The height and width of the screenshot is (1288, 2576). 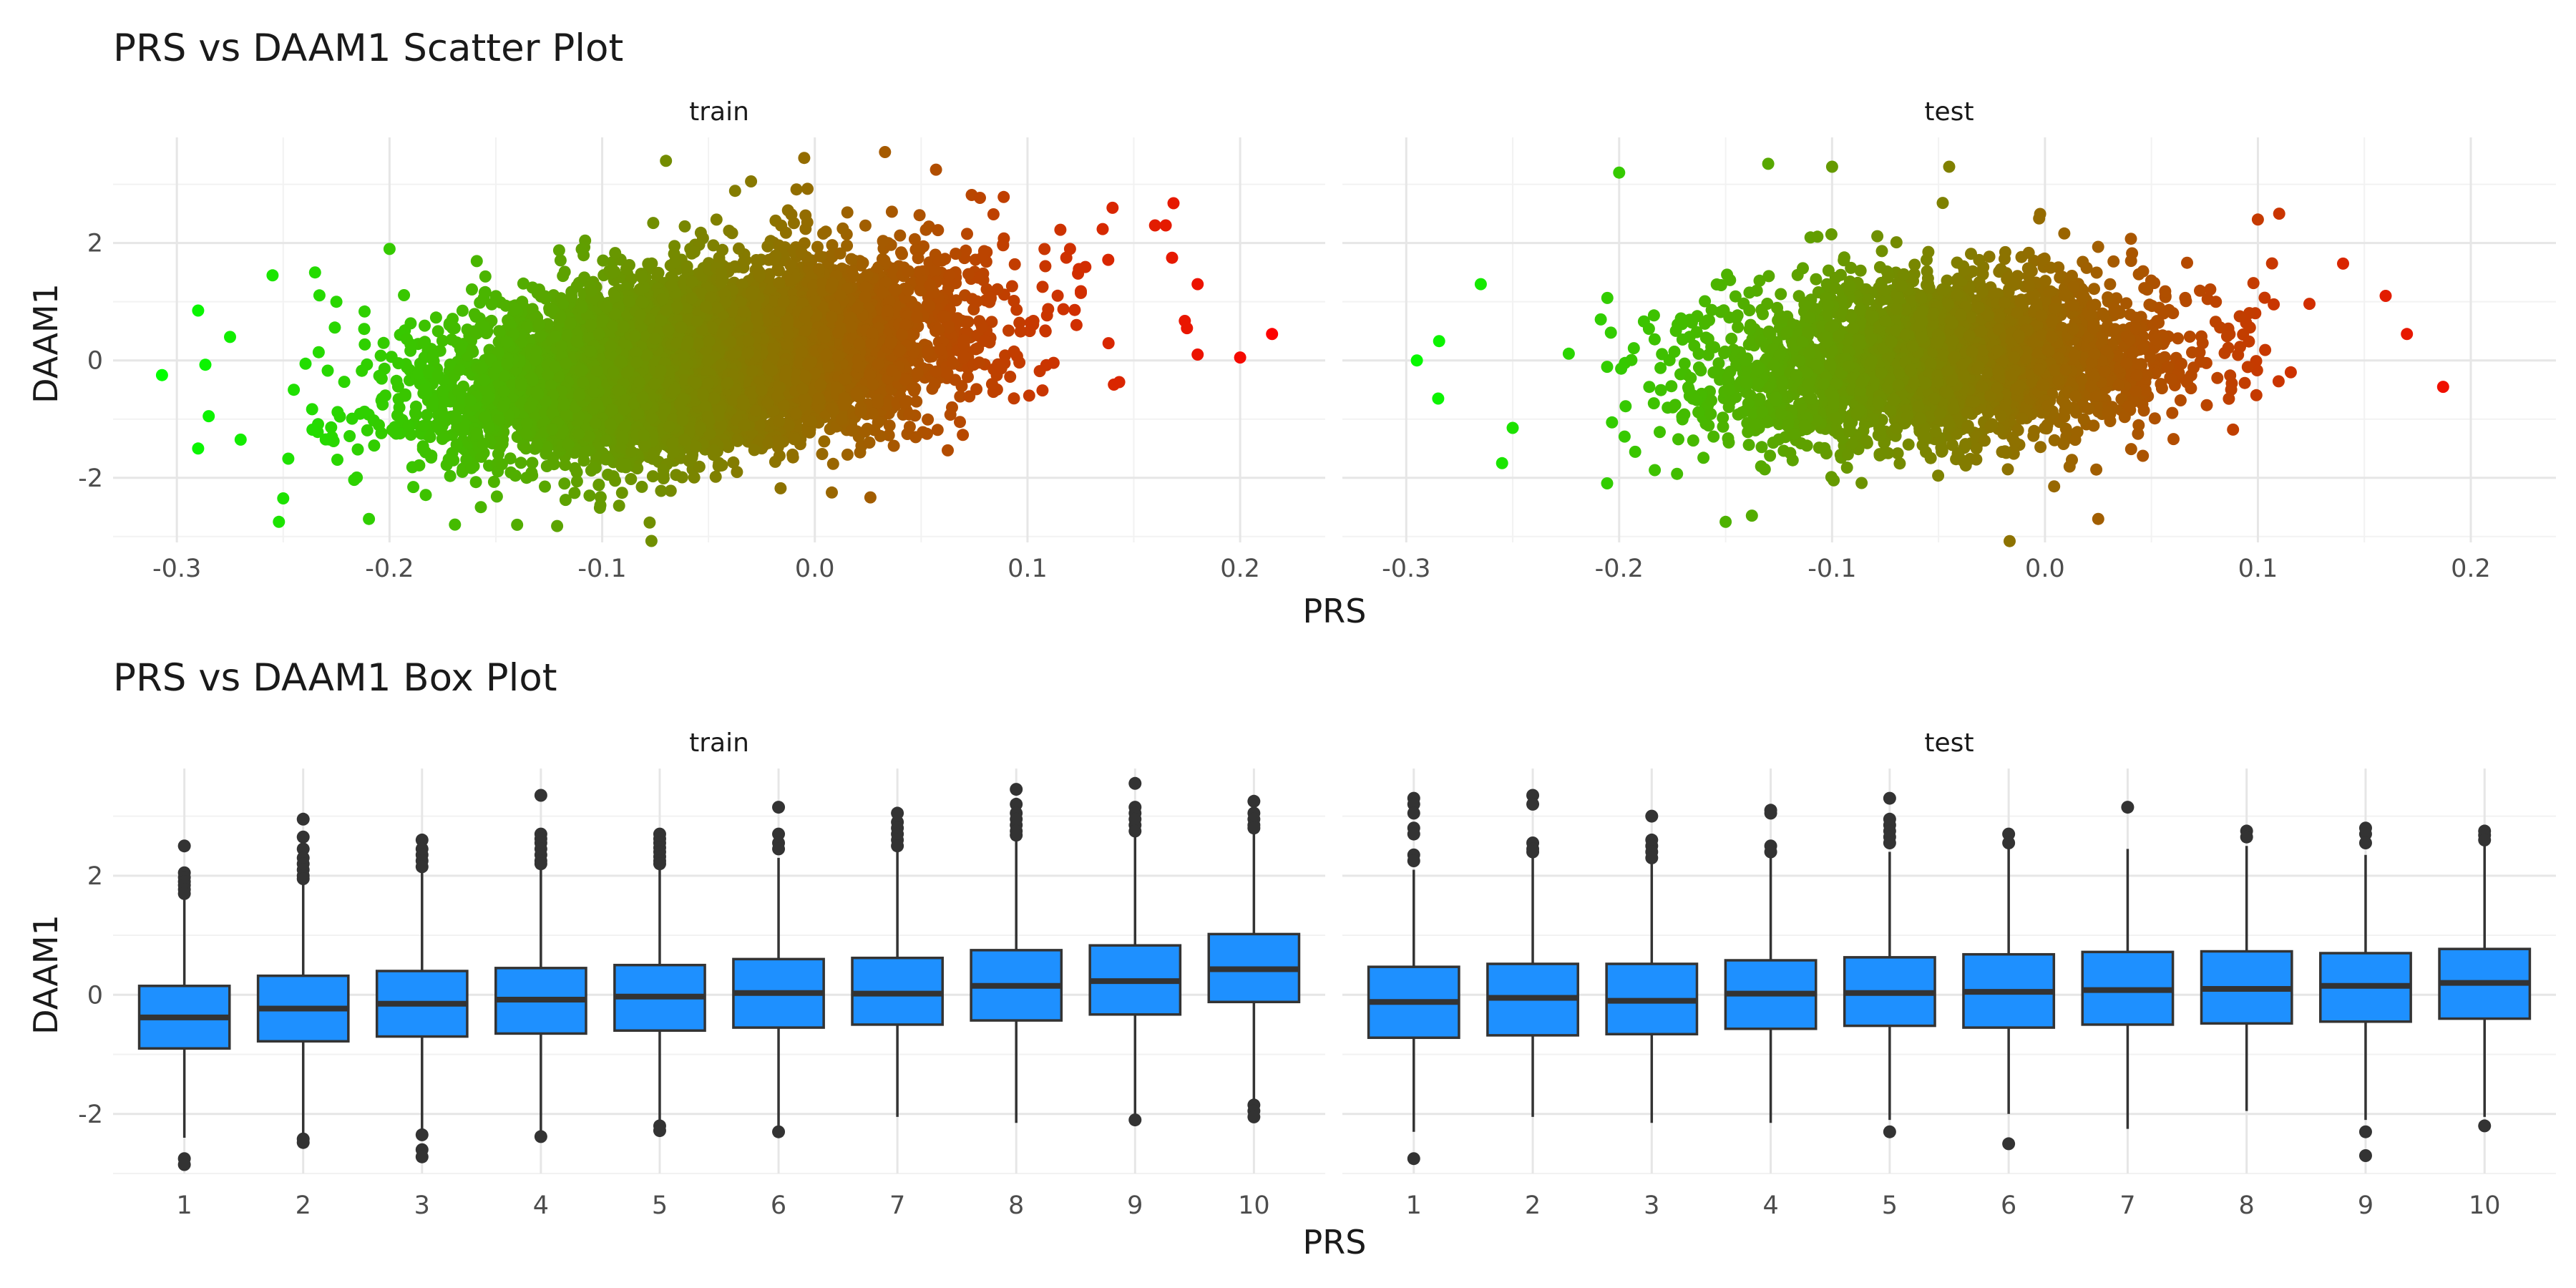 What do you see at coordinates (1240, 569) in the screenshot?
I see `scatter-x-tick-label: 0.2` at bounding box center [1240, 569].